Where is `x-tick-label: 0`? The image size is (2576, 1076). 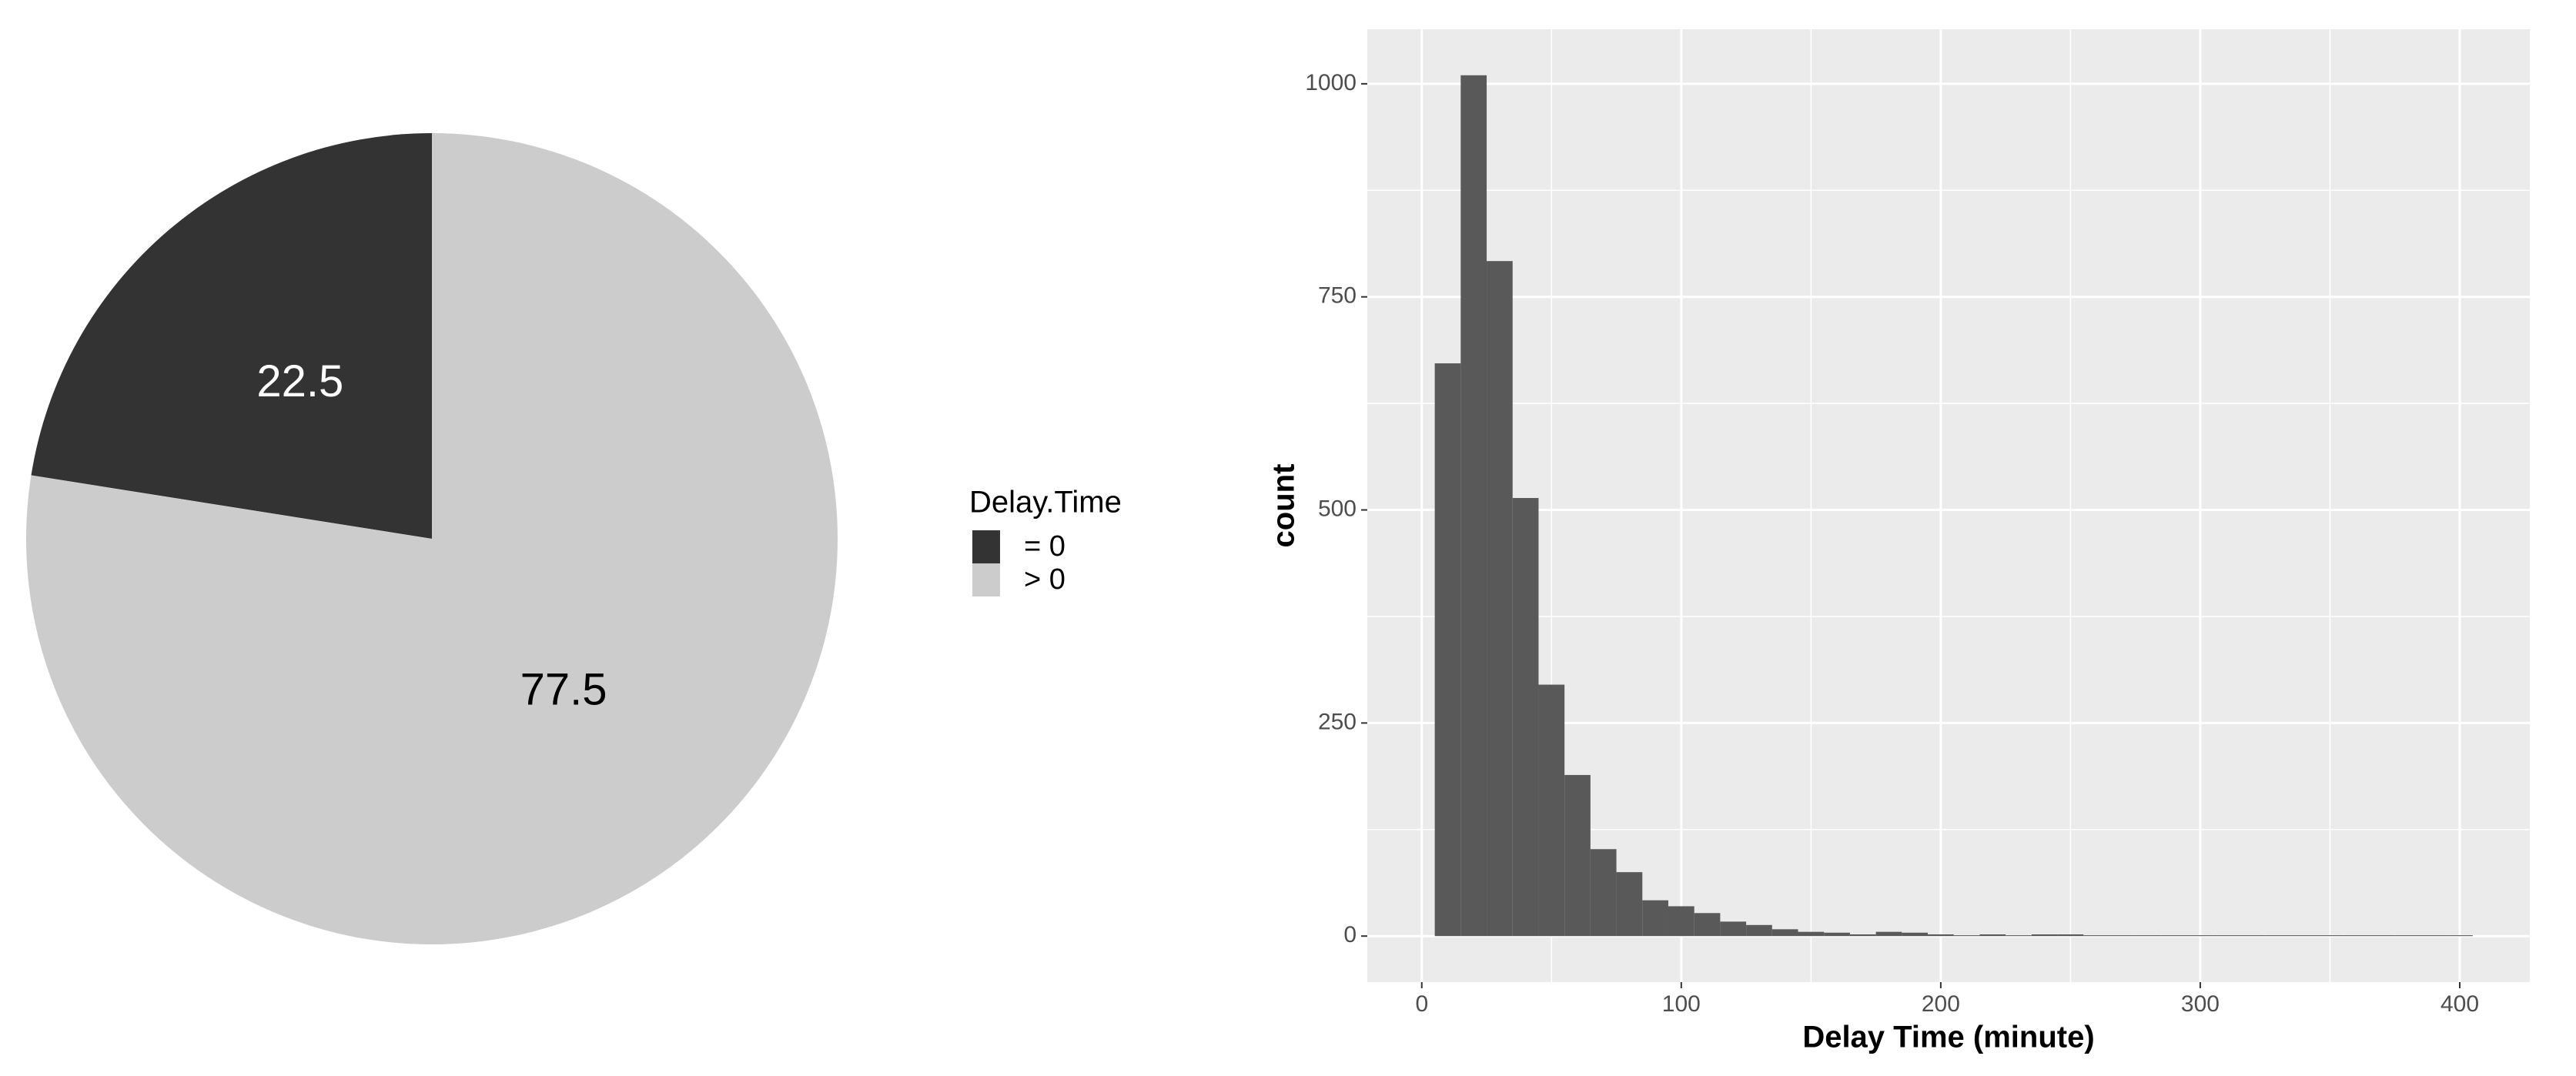 x-tick-label: 0 is located at coordinates (1422, 1004).